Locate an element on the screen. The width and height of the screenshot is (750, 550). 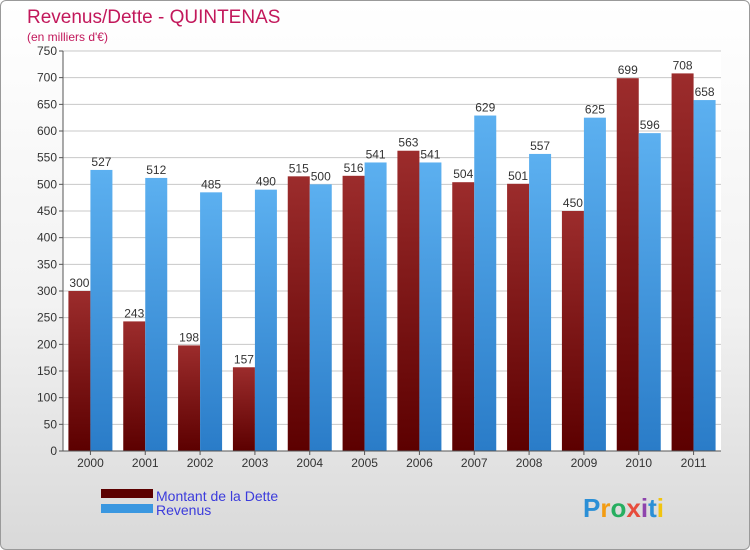
data-label: 501 is located at coordinates (518, 176).